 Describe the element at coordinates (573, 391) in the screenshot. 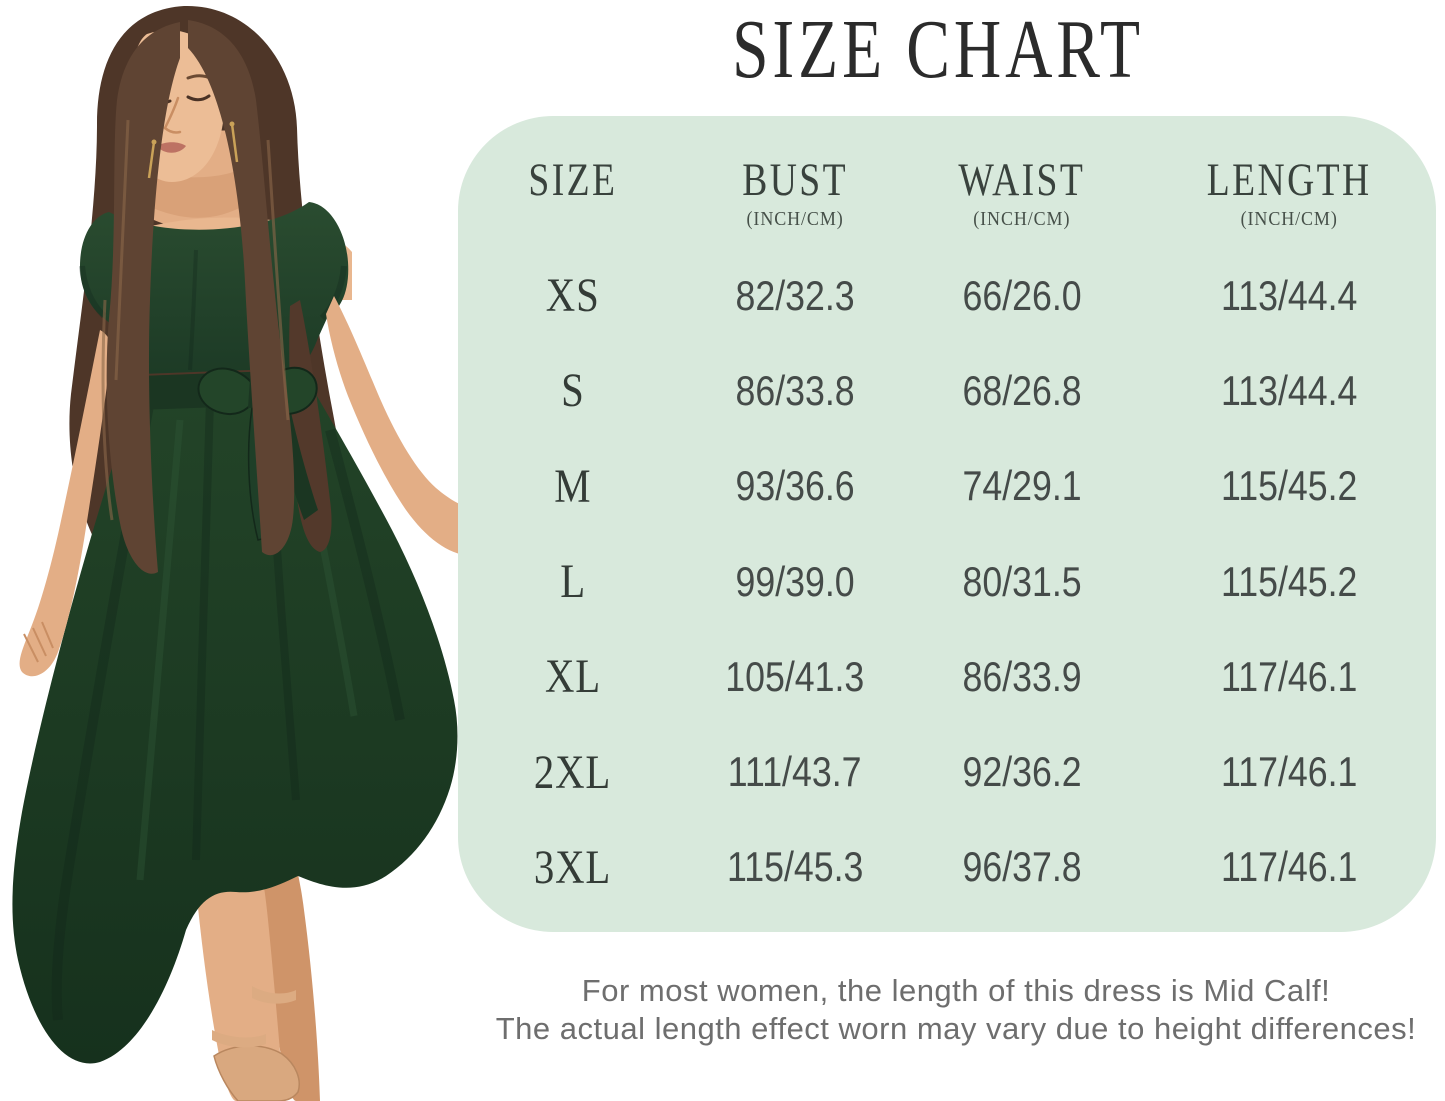

I see `size-cell: S` at that location.